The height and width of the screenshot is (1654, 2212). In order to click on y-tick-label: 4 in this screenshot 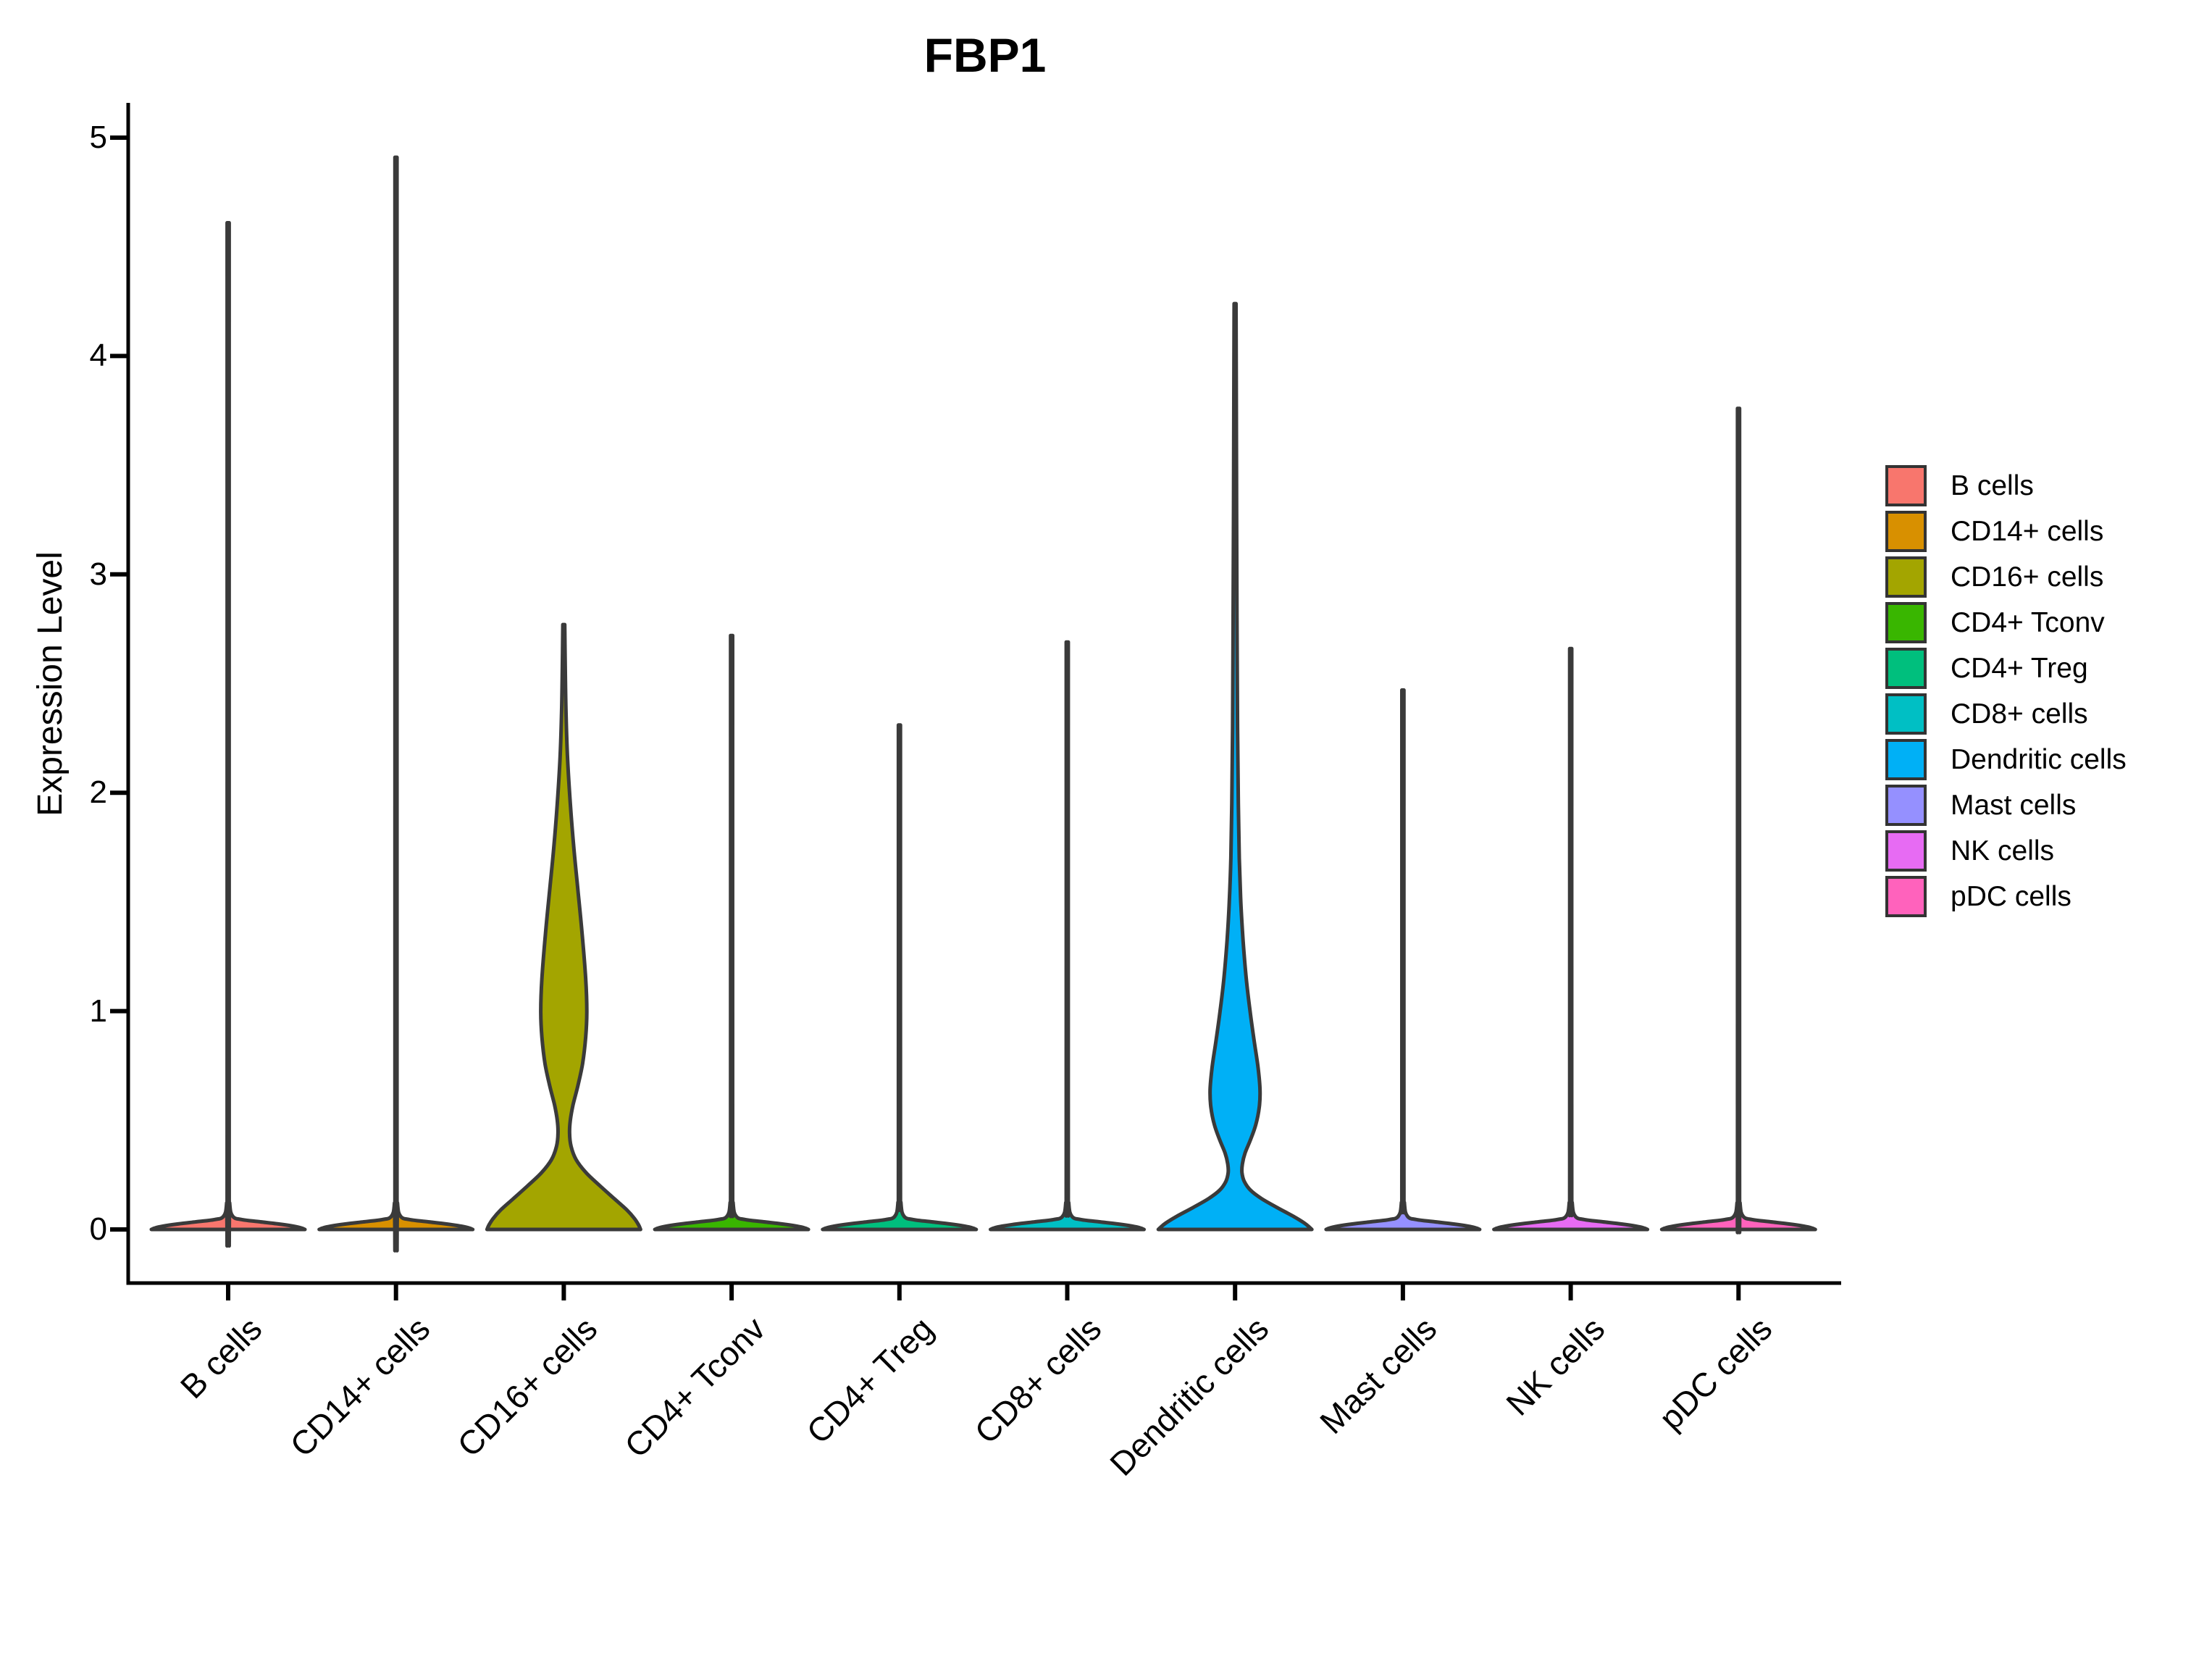, I will do `click(98, 356)`.